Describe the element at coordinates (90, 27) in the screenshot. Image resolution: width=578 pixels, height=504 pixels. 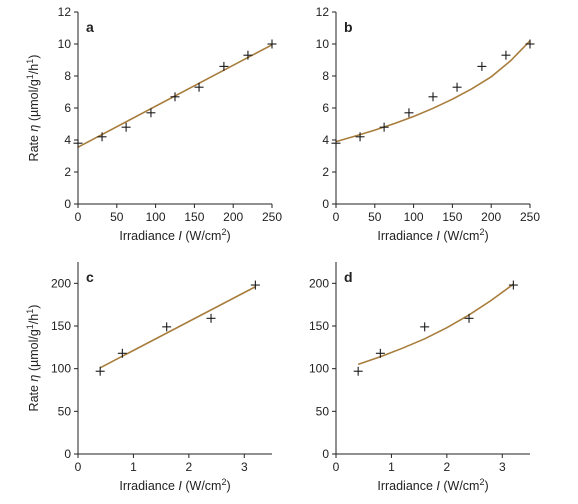
I see `panel-letter: a` at that location.